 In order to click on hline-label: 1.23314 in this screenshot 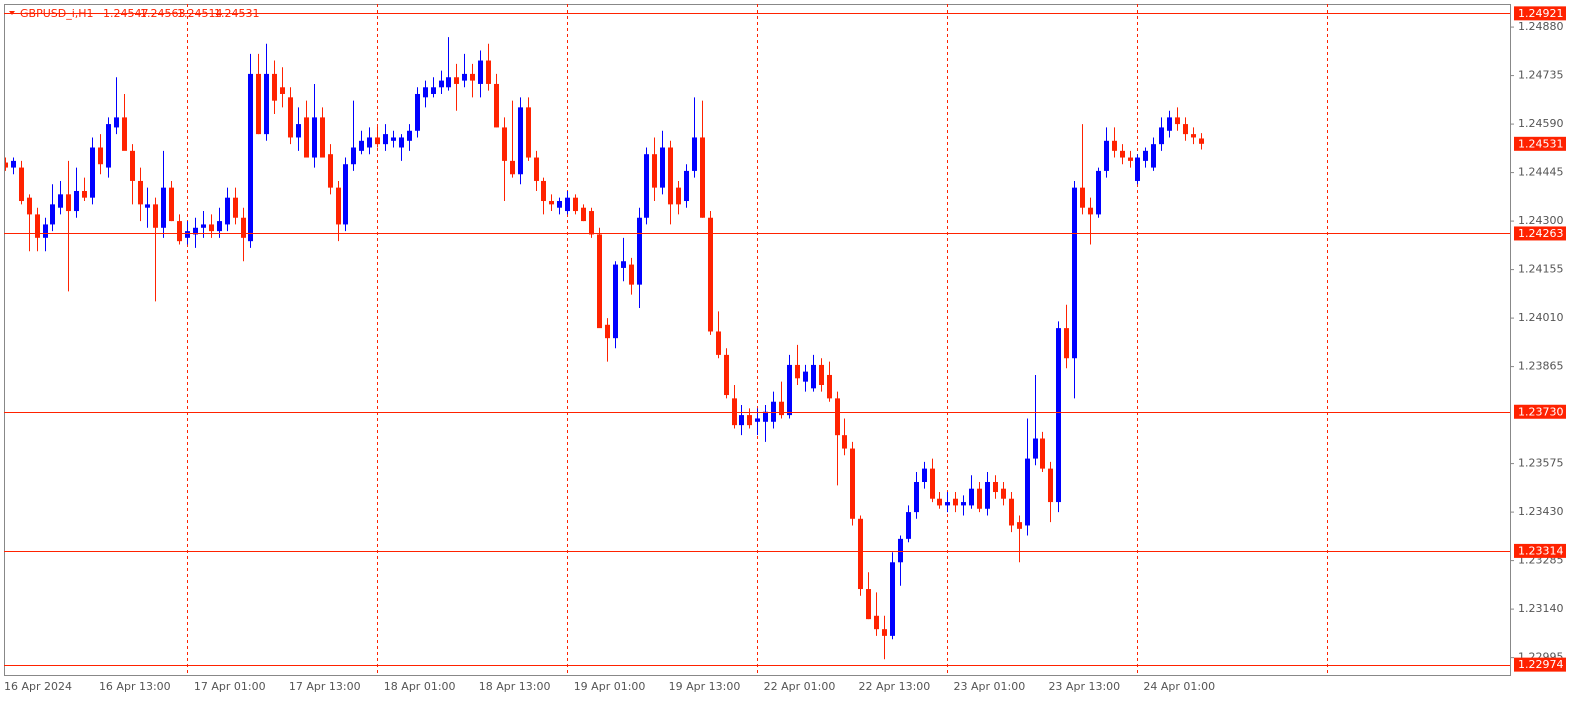, I will do `click(1541, 550)`.